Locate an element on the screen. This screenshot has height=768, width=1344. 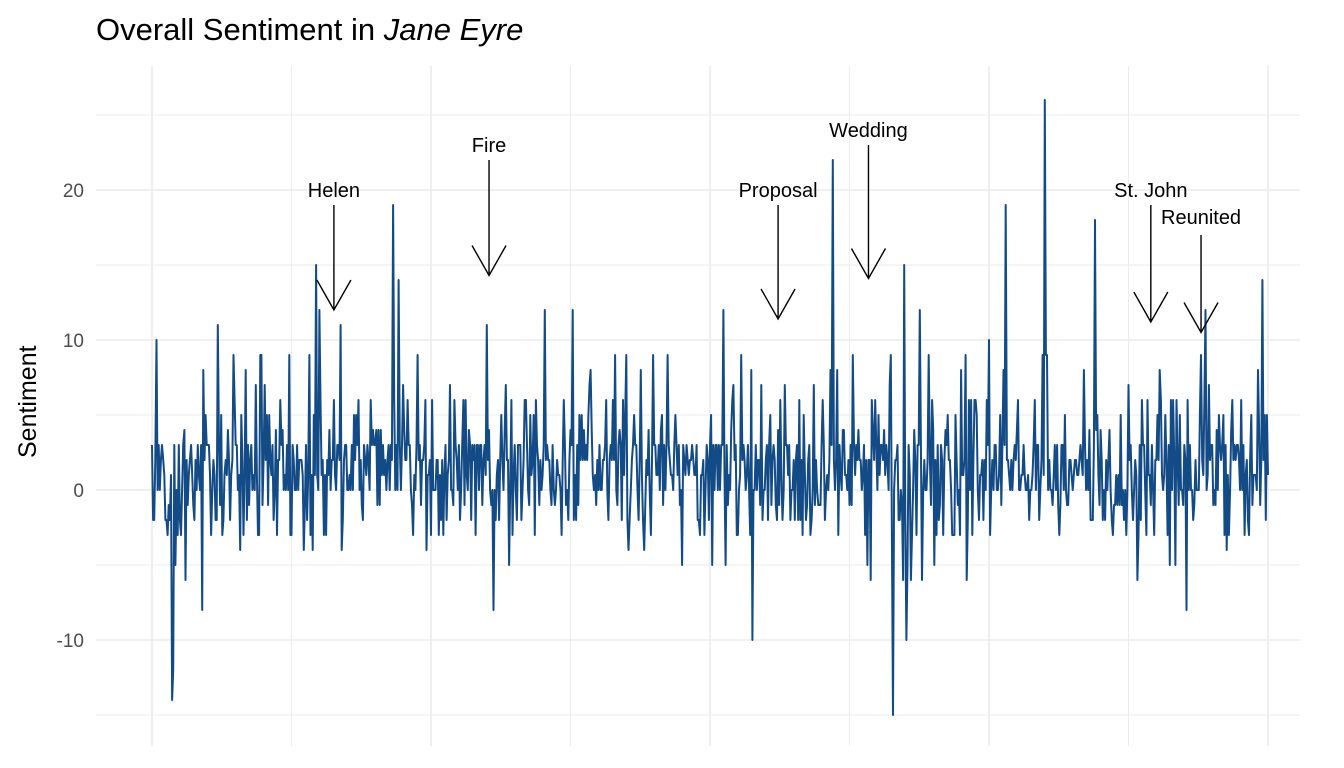
annotation-label: Wedding is located at coordinates (868, 131).